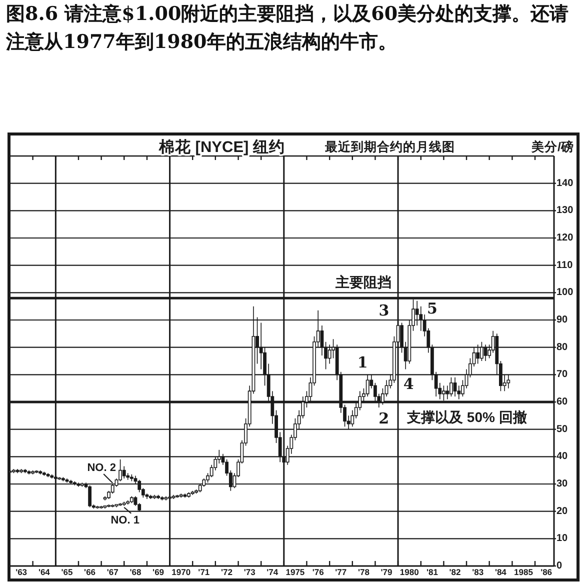  Describe the element at coordinates (500, 572) in the screenshot. I see `x-tick-label: '84` at that location.